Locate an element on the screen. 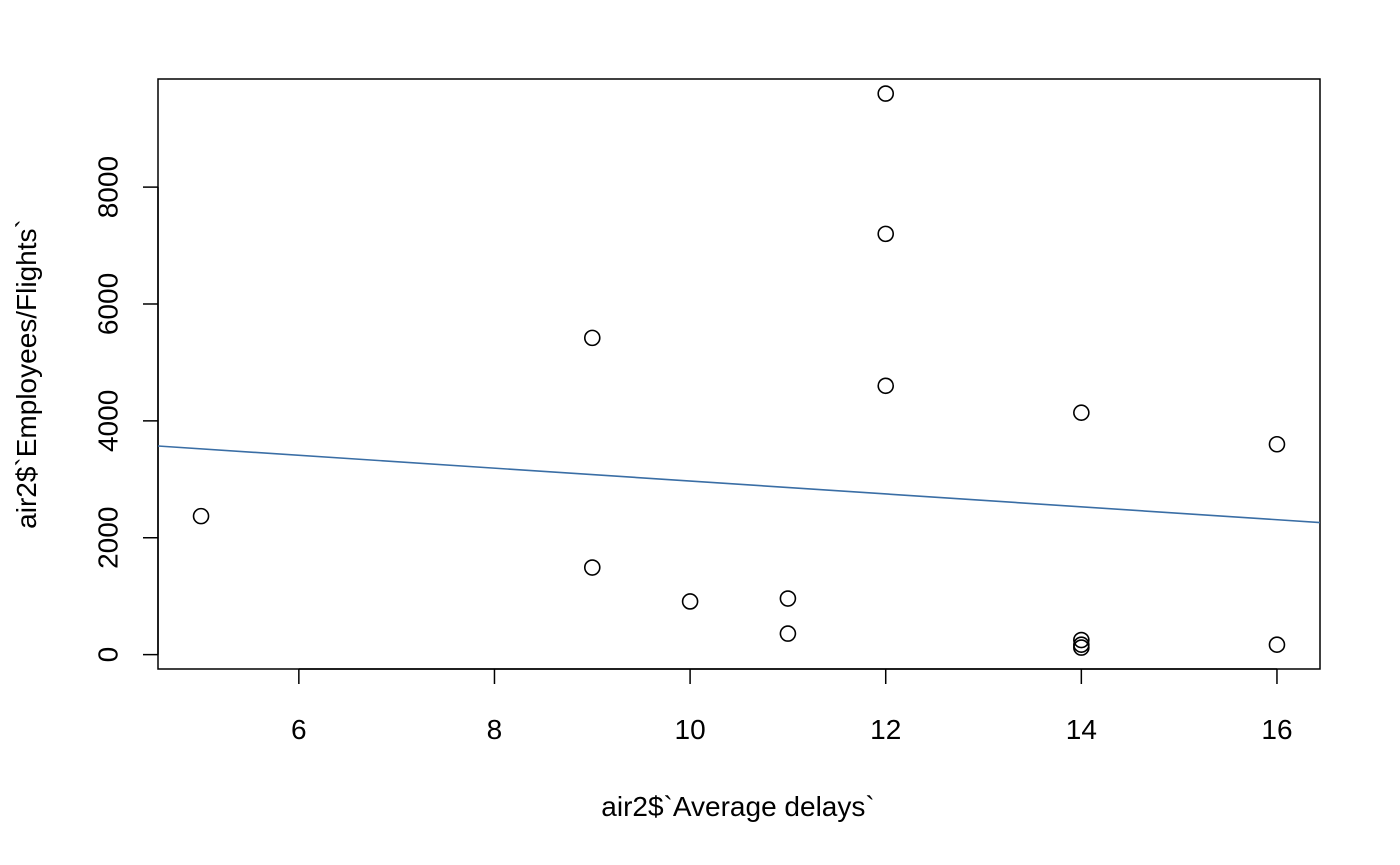 This screenshot has height=865, width=1400. x-tick-label: 14 is located at coordinates (1081, 729).